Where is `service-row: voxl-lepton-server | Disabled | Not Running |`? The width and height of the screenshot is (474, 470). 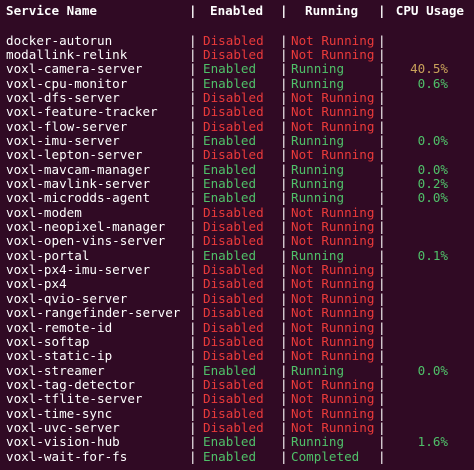
service-row: voxl-lepton-server | Disabled | Not Running | is located at coordinates (237, 155).